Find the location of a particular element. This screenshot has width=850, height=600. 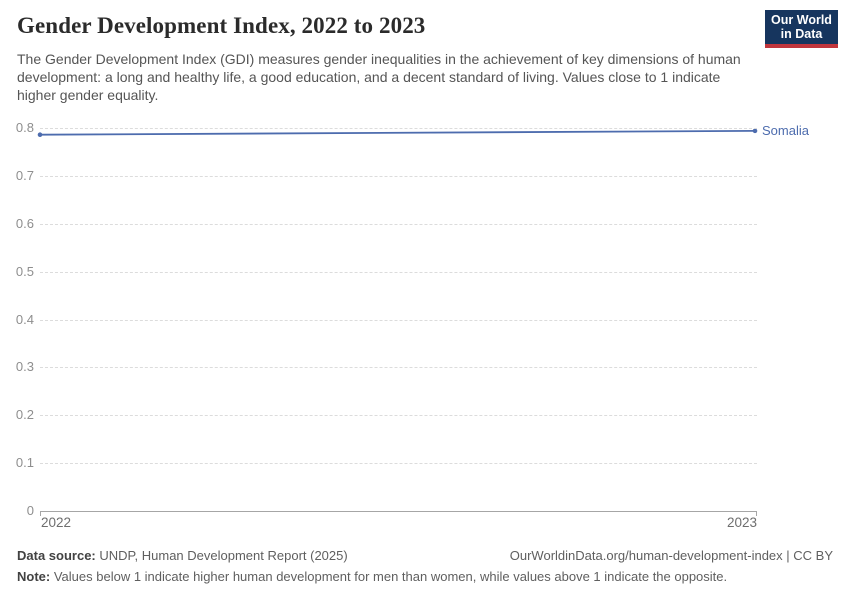

y-tick-label: 0.1 is located at coordinates (24, 463).